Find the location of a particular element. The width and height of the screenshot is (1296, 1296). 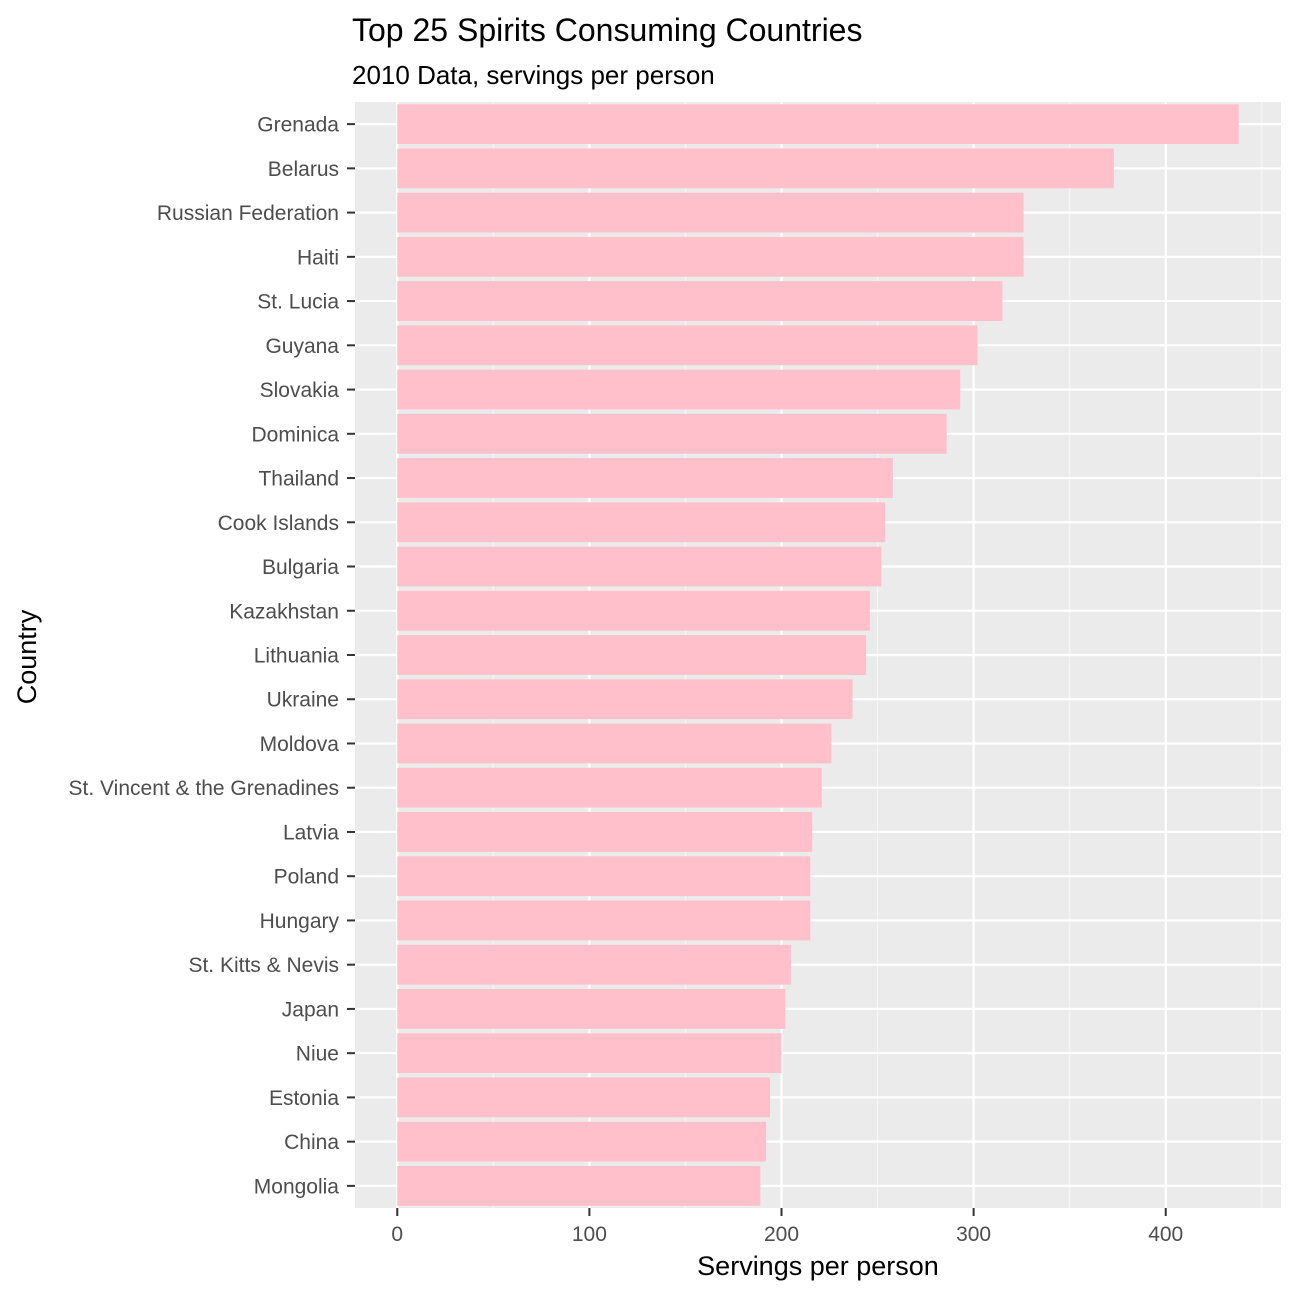

y-tick-label: Niue is located at coordinates (317, 1054).